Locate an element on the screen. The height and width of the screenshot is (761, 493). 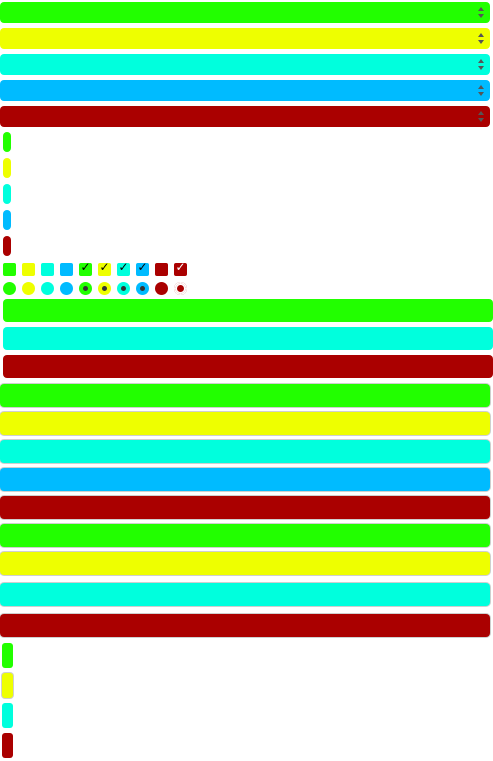
select-darkred is located at coordinates (245, 116).